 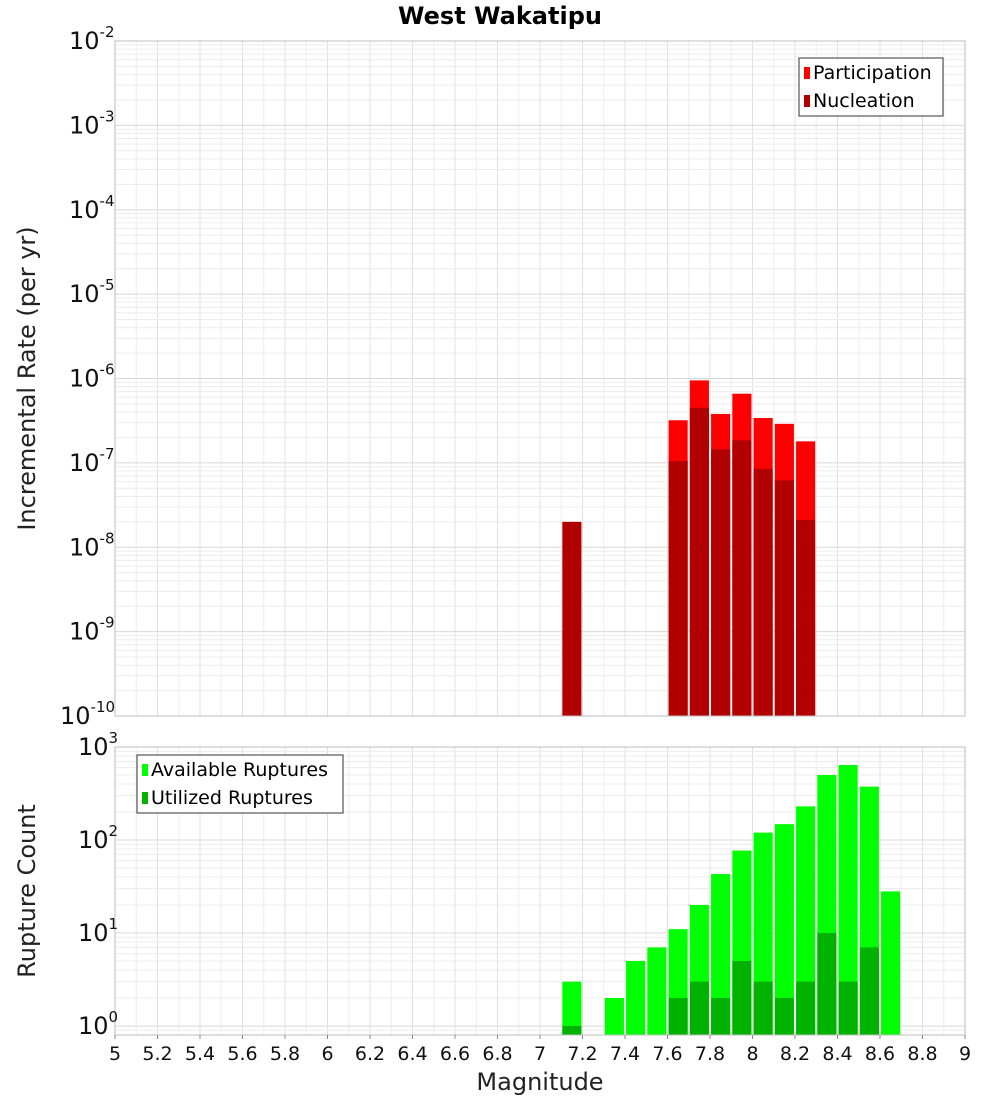 What do you see at coordinates (922, 1054) in the screenshot?
I see `x-tick-label: 8.8` at bounding box center [922, 1054].